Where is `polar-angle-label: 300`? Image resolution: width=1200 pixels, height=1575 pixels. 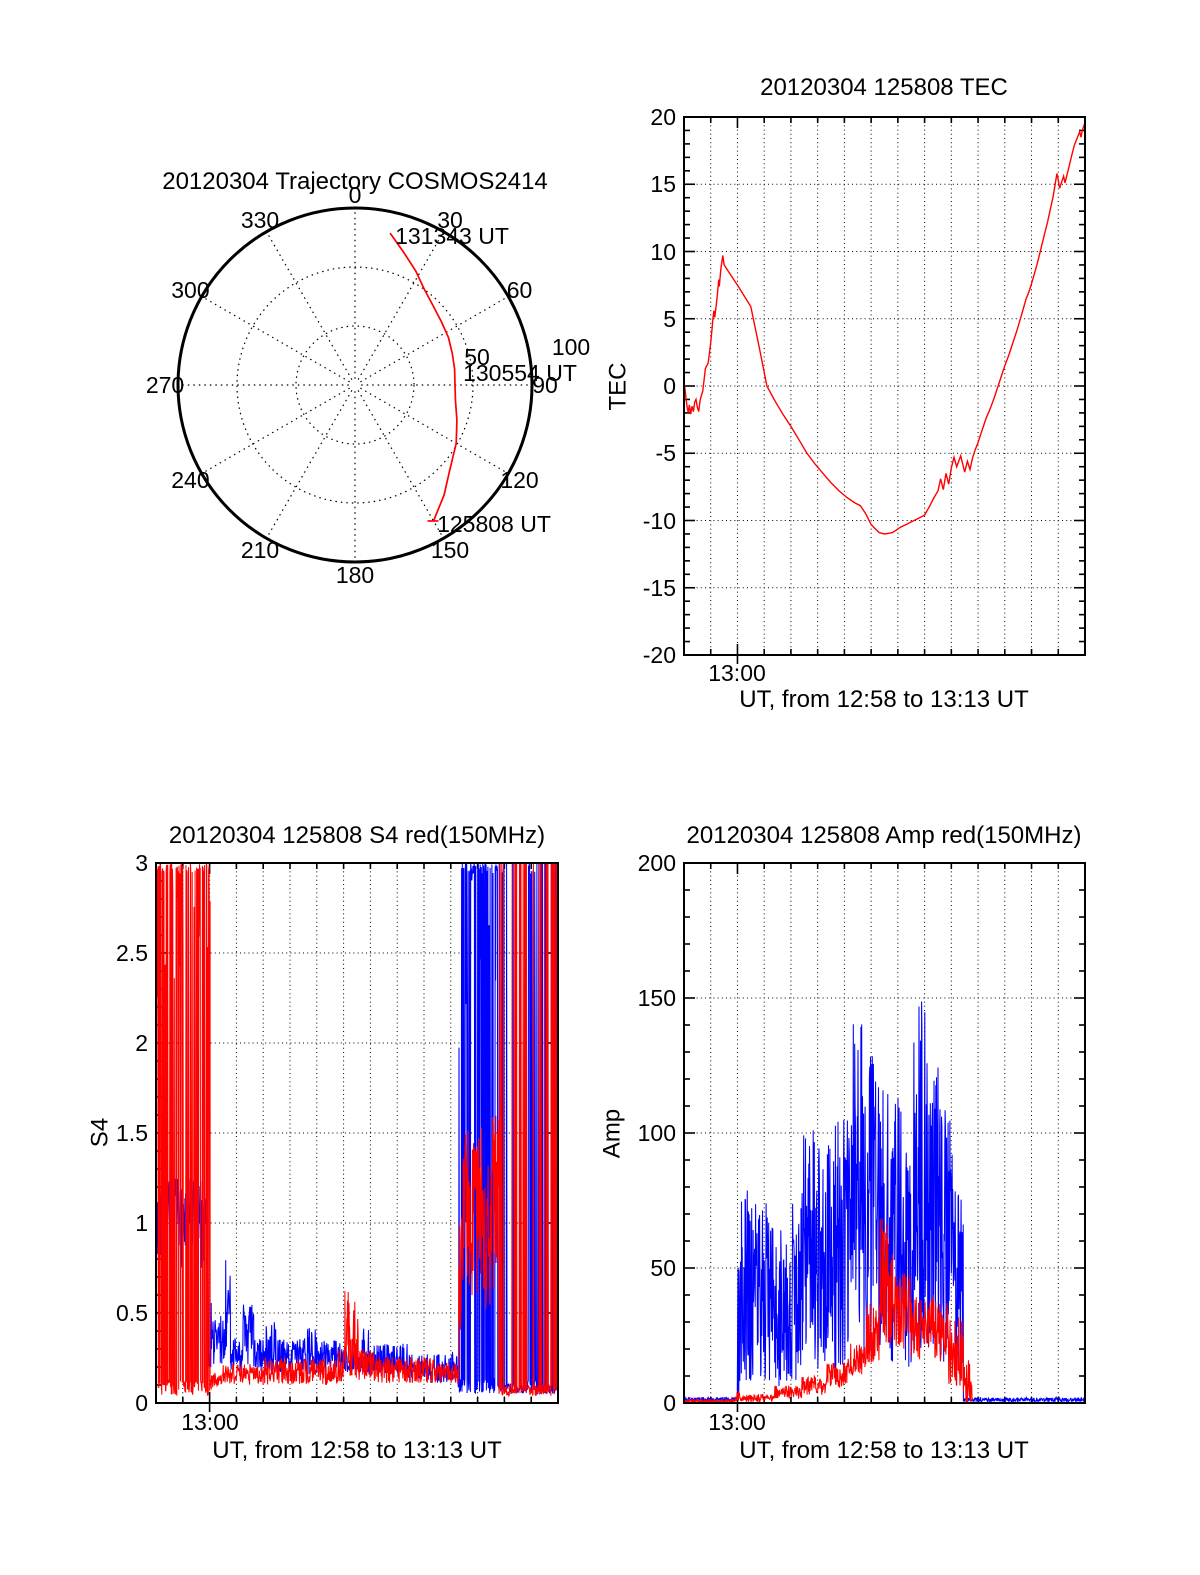
polar-angle-label: 300 is located at coordinates (190, 290).